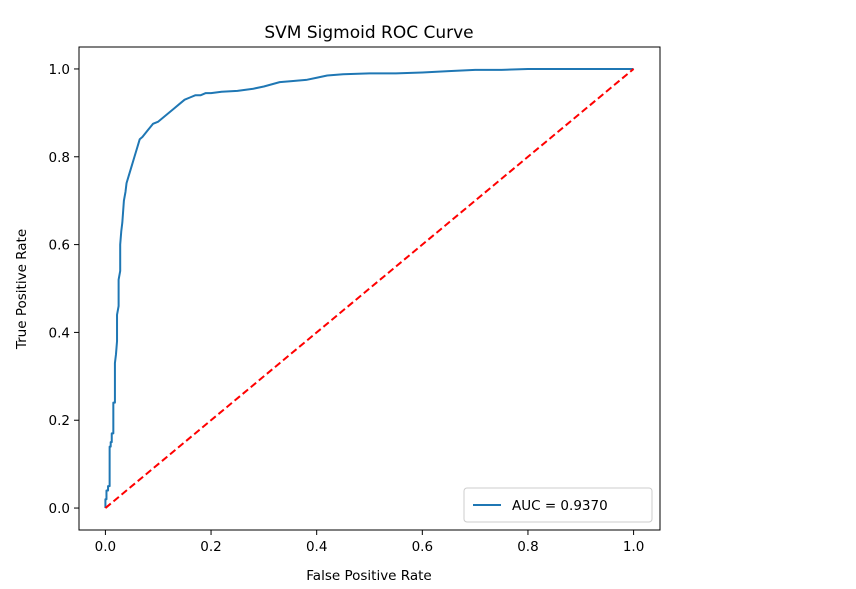 The image size is (856, 589). What do you see at coordinates (59, 70) in the screenshot?
I see `y-tick-label: 1.0` at bounding box center [59, 70].